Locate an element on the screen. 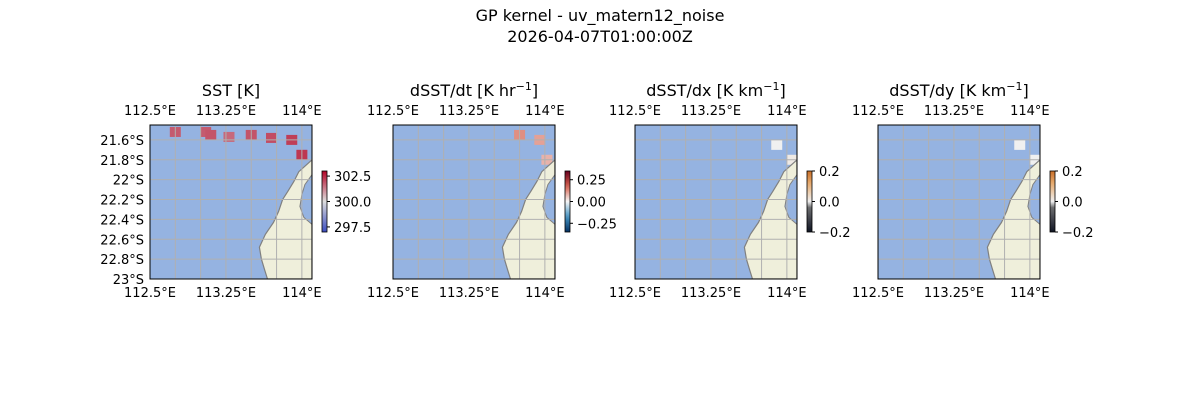  figure-title: GP kernel - uv_matern12_noise is located at coordinates (600, 15).